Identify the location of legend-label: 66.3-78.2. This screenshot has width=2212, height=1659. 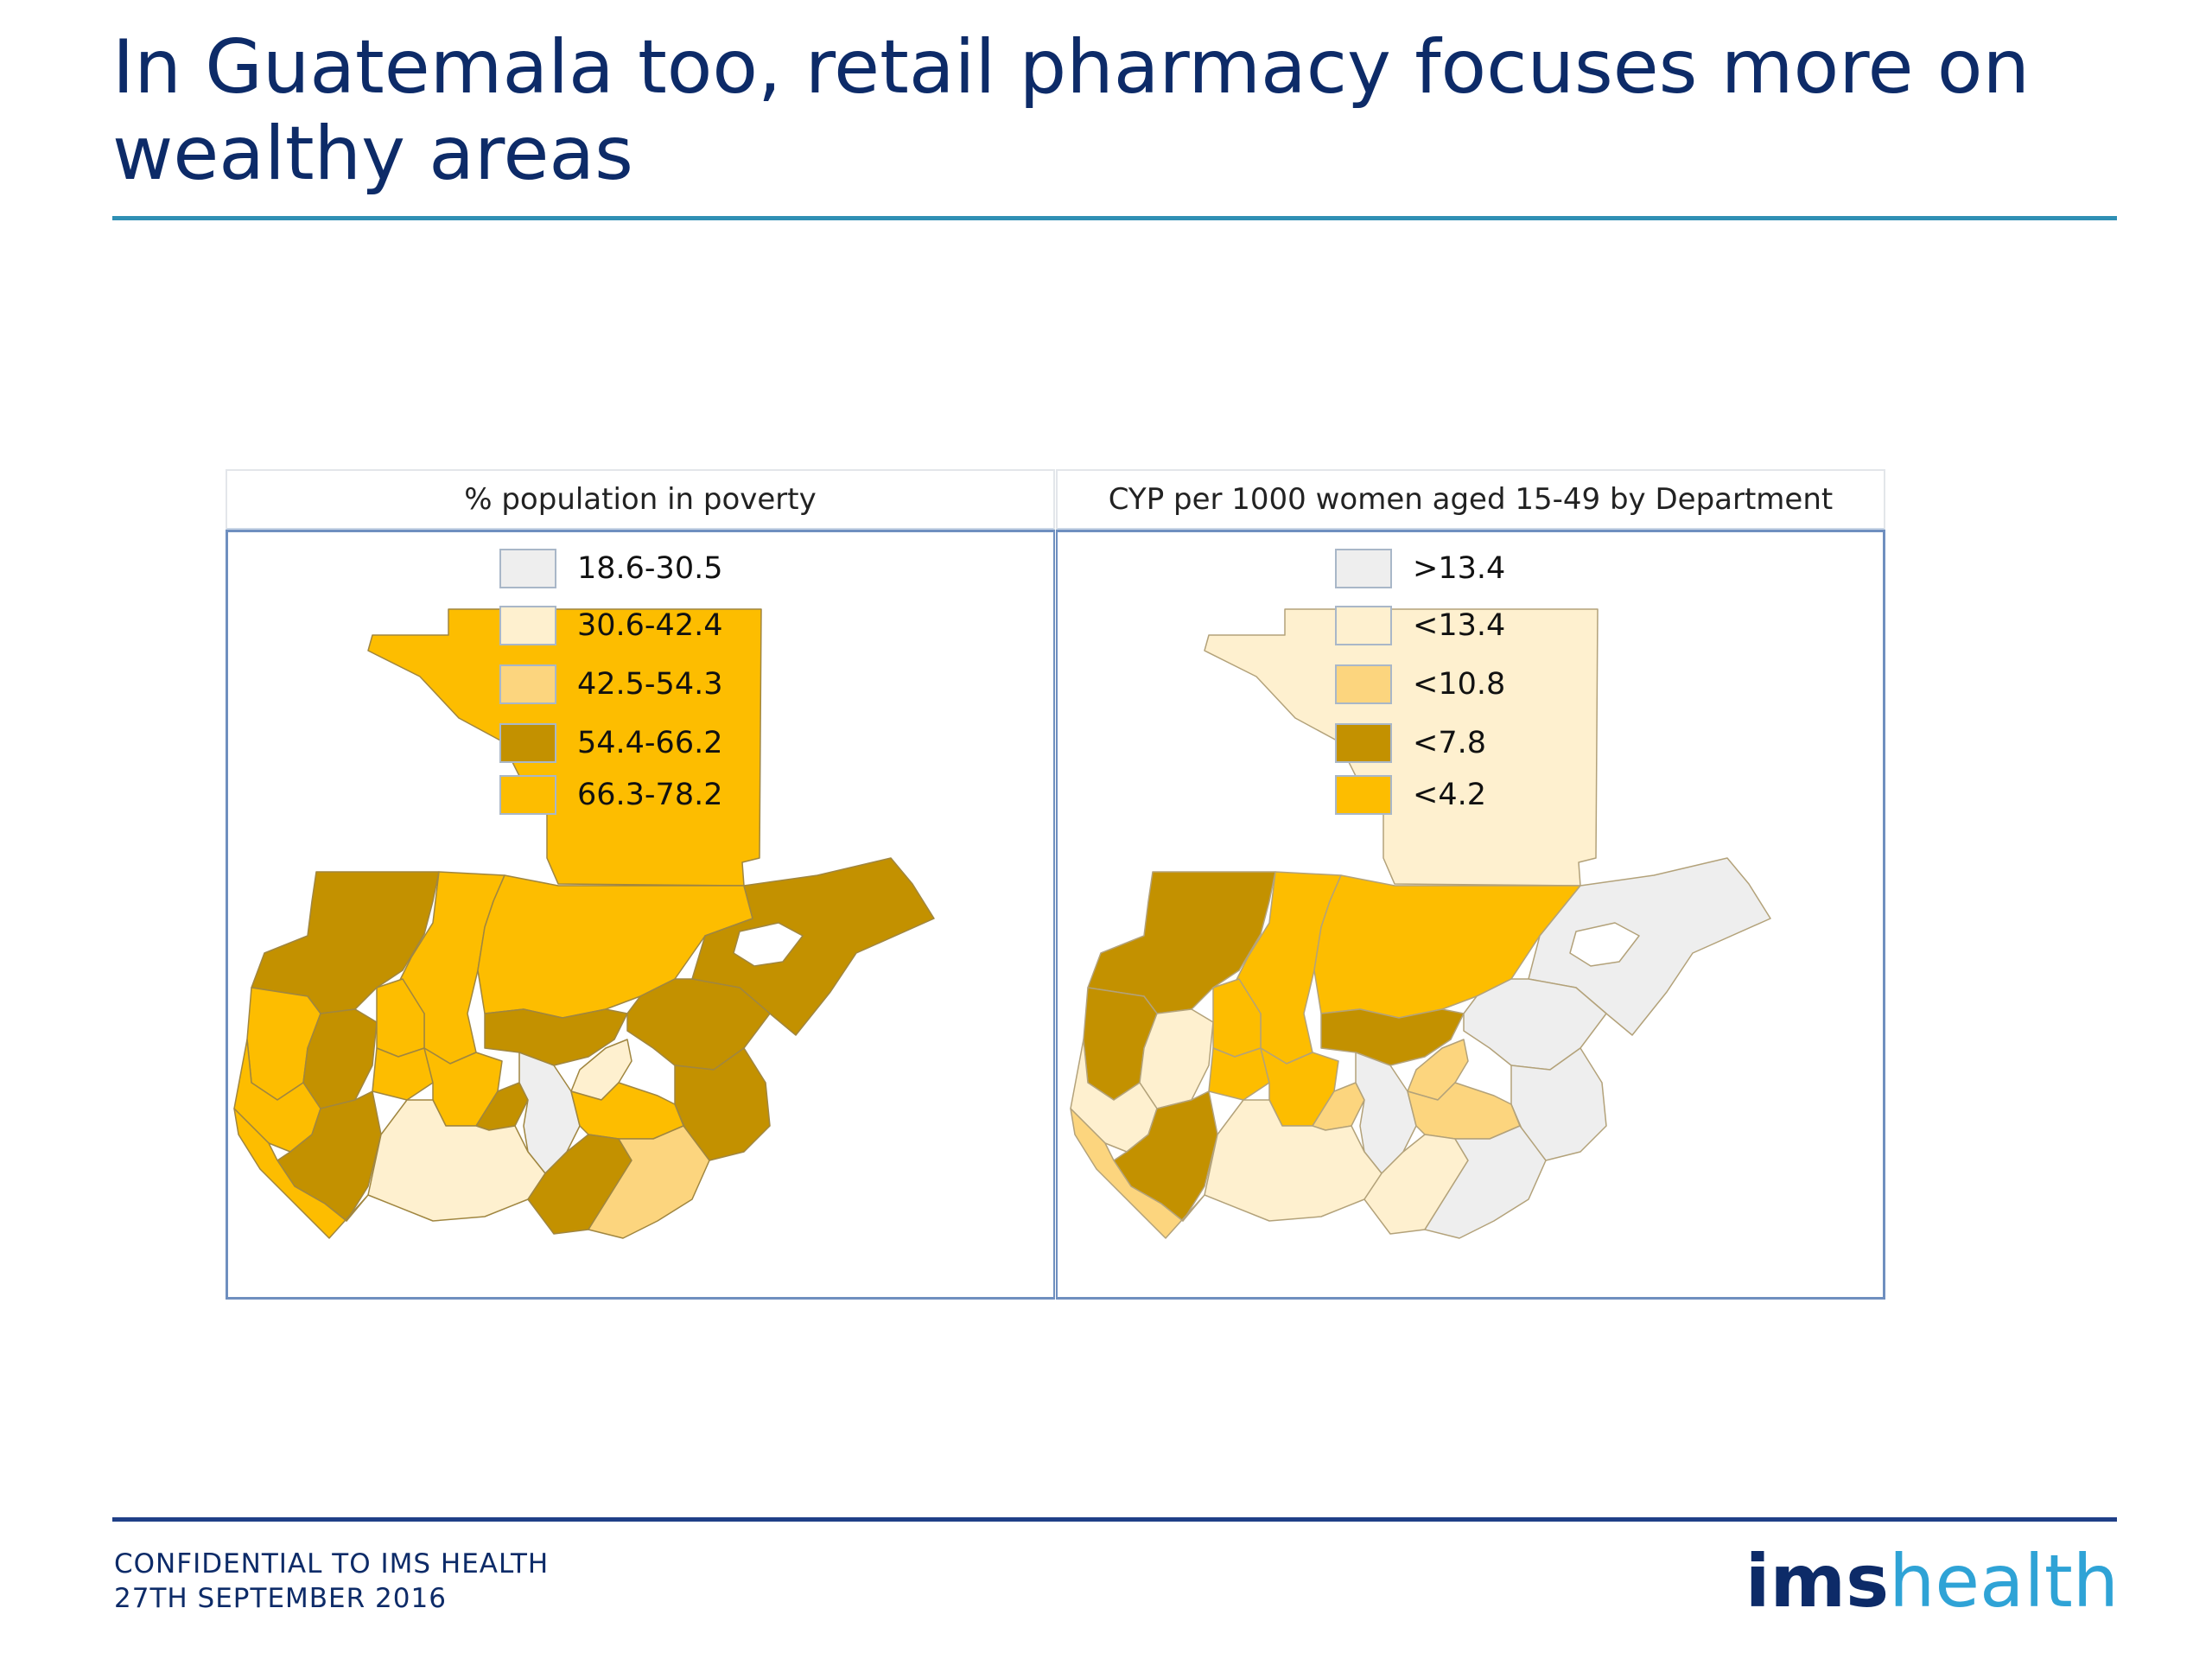
(650, 795).